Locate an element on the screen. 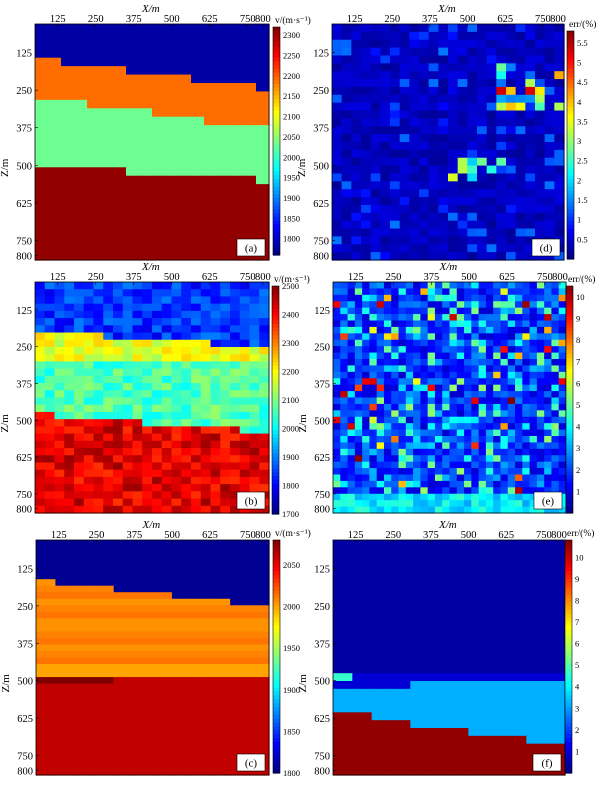 The image size is (605, 785). y-tick-label: 375 is located at coordinates (25, 644).